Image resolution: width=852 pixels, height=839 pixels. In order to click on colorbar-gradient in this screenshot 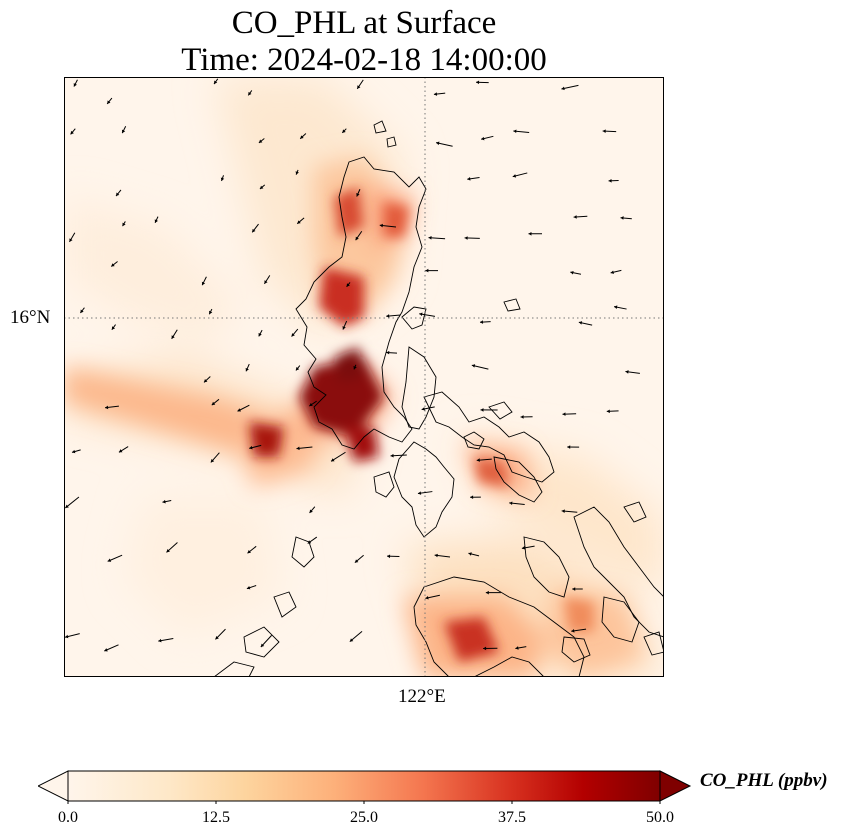, I will do `click(364, 786)`.